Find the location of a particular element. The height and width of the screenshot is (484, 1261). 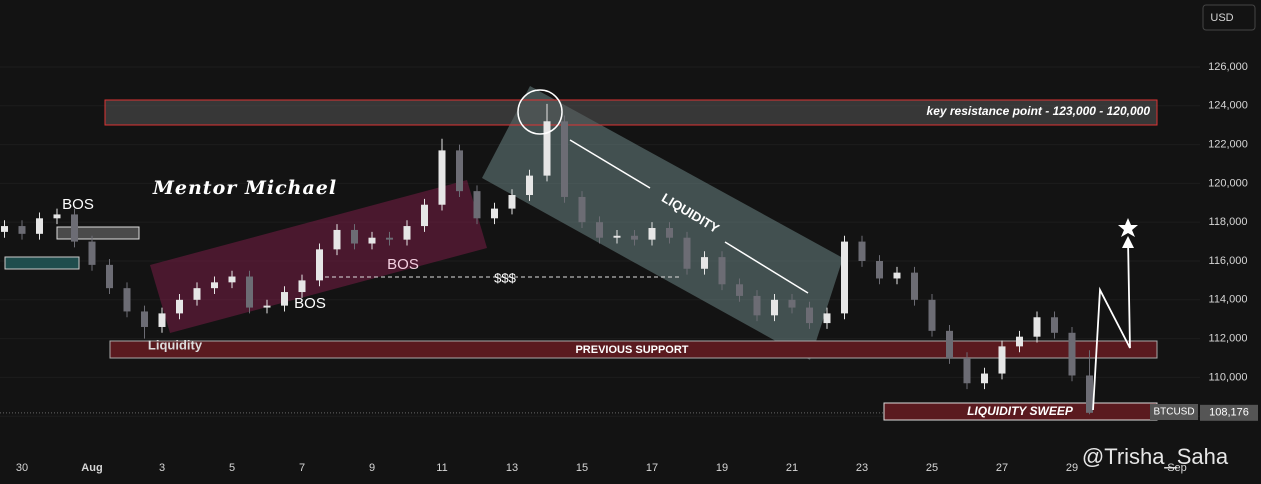

support-zone is located at coordinates (633, 349).